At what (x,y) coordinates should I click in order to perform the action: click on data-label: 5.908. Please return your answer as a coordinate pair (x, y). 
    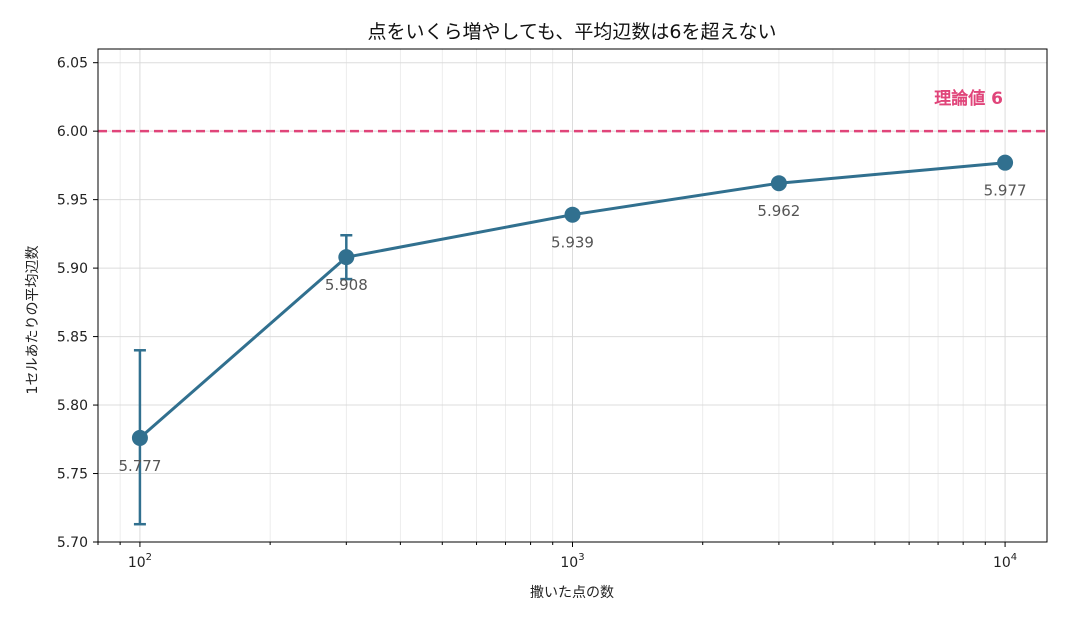
    Looking at the image, I should click on (346, 285).